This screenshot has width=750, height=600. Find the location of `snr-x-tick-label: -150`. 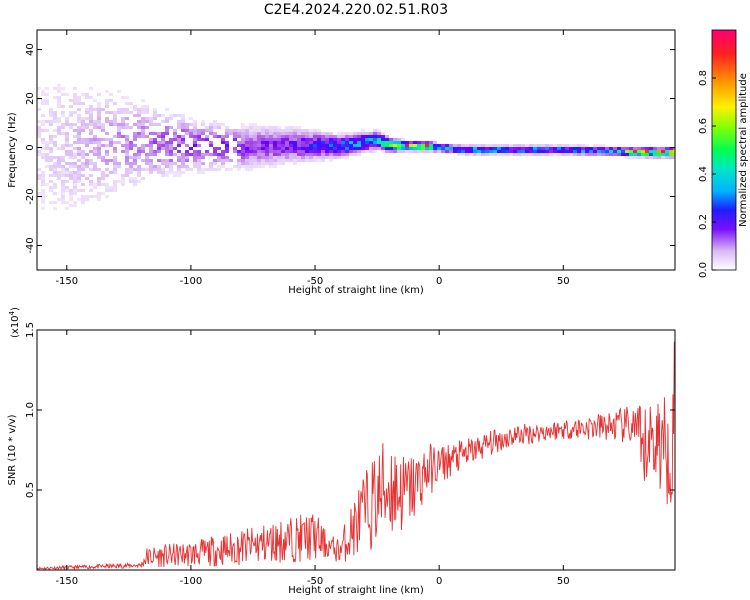

snr-x-tick-label: -150 is located at coordinates (66, 581).